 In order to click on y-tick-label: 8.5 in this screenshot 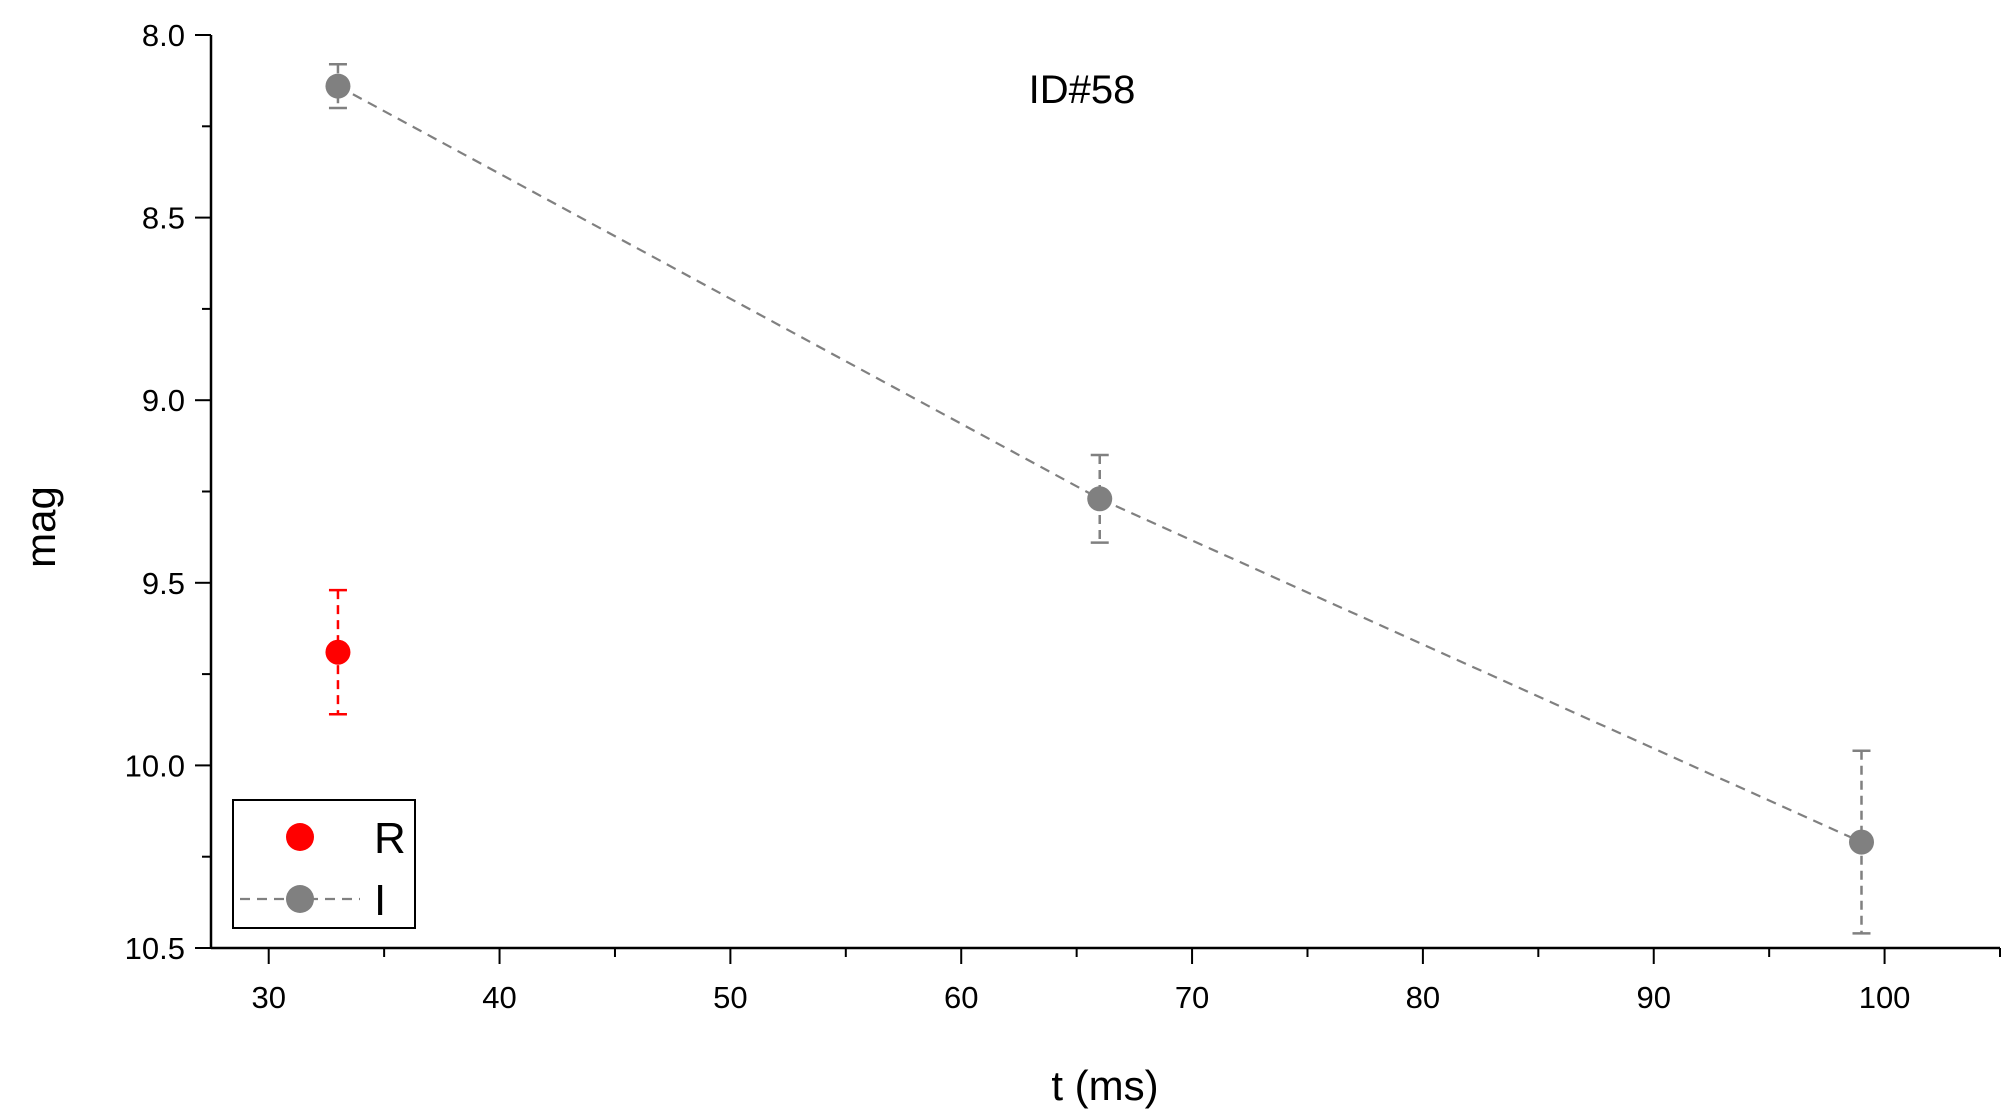, I will do `click(163, 218)`.